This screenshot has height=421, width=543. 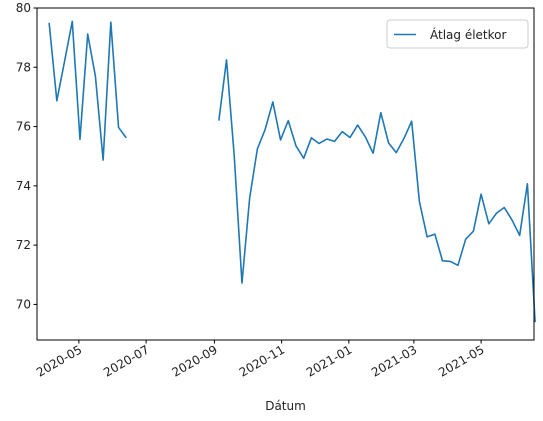 I want to click on y-tick-label: 78, so click(x=23, y=67).